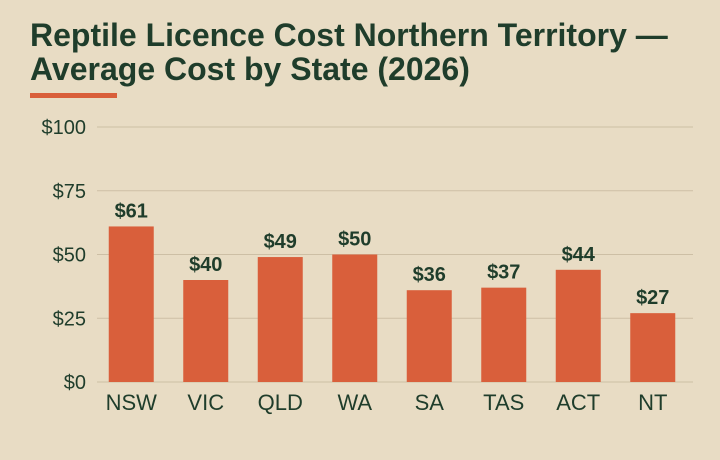  I want to click on bar-value-label: $36, so click(429, 275).